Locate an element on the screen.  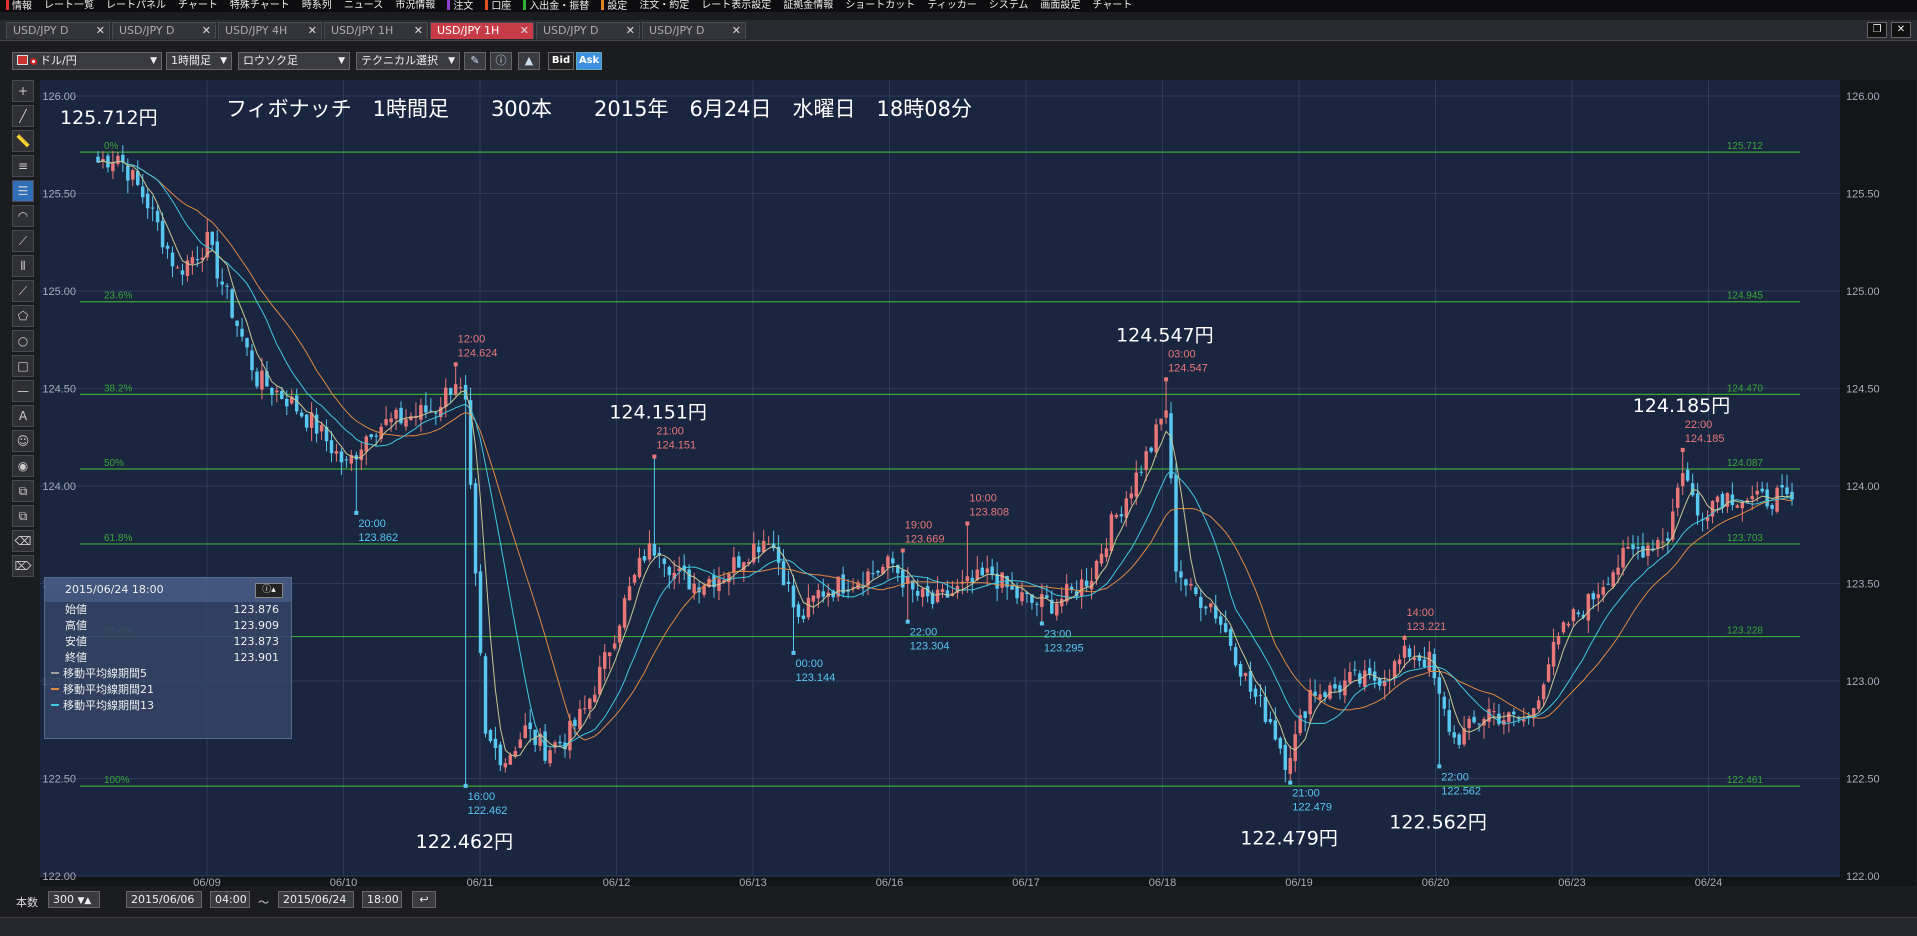
menu-item: システム is located at coordinates (1009, 6).